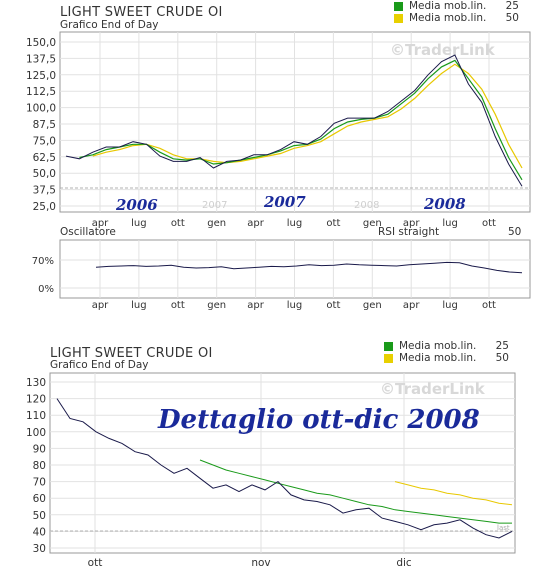 This screenshot has height=578, width=538. I want to click on bottom-ytick: 80, so click(39, 466).